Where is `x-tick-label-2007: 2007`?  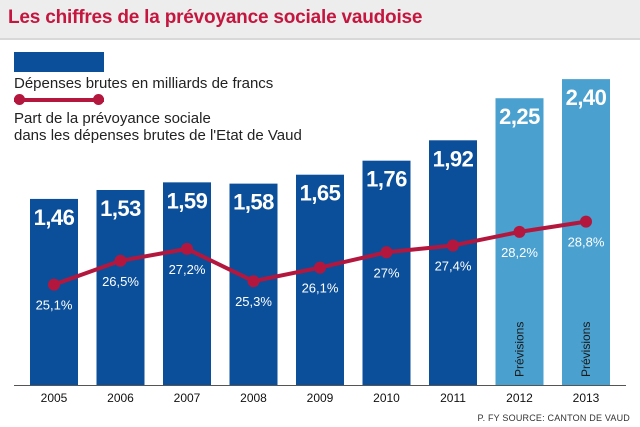 x-tick-label-2007: 2007 is located at coordinates (187, 398).